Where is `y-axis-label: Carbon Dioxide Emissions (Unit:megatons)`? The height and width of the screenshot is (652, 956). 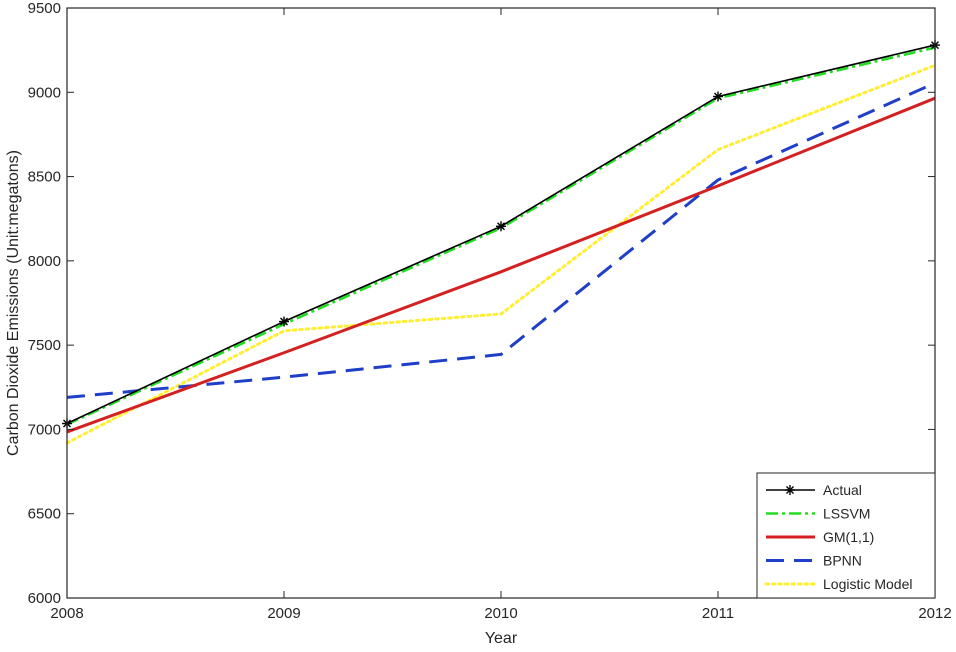
y-axis-label: Carbon Dioxide Emissions (Unit:megatons) is located at coordinates (13, 303).